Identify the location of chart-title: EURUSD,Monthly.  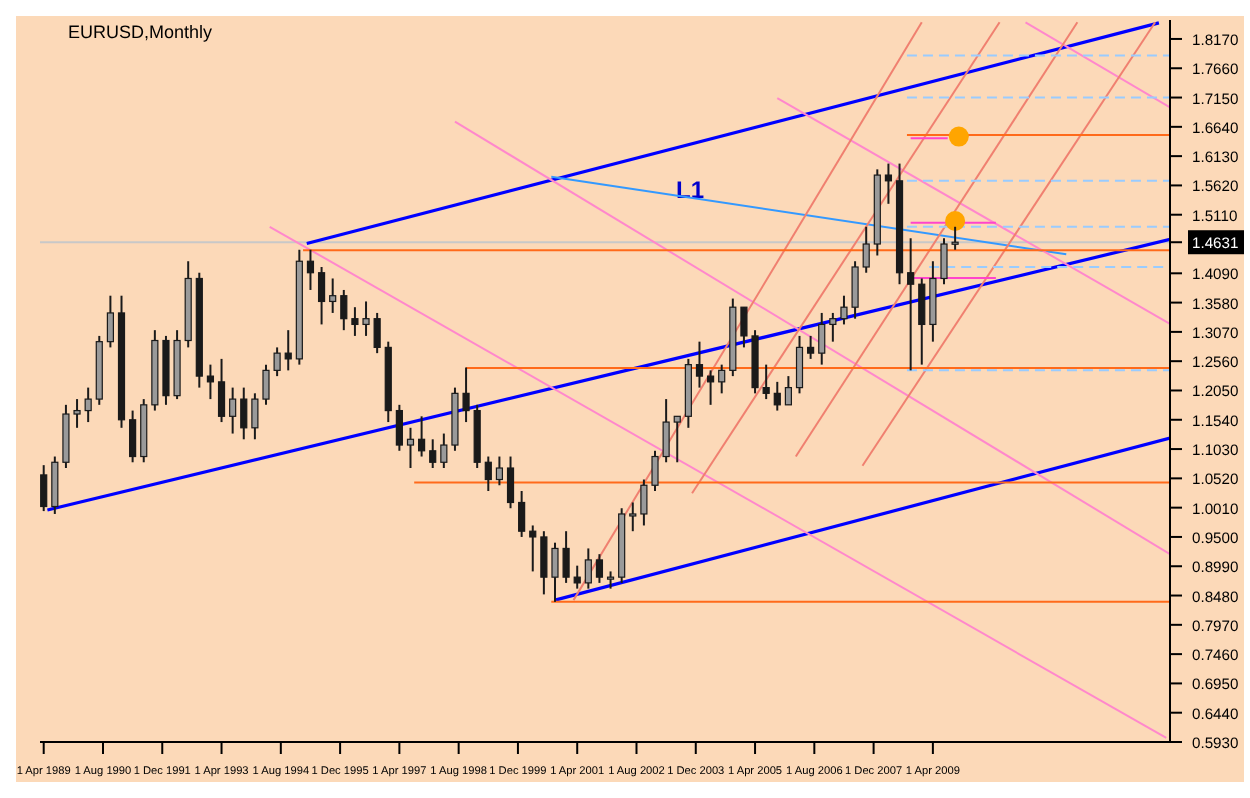
(140, 32).